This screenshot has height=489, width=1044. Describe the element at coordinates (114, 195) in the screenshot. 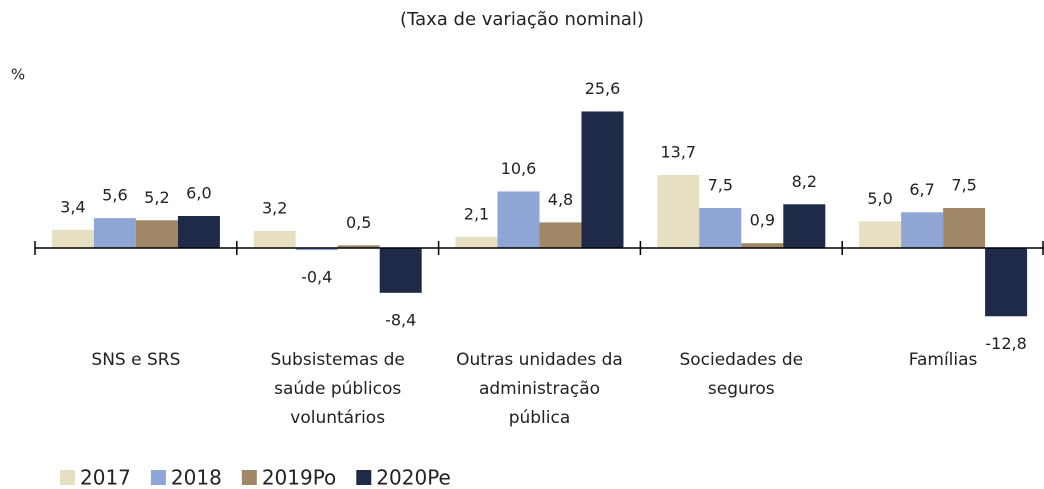

I see `value-label: 5,6` at that location.